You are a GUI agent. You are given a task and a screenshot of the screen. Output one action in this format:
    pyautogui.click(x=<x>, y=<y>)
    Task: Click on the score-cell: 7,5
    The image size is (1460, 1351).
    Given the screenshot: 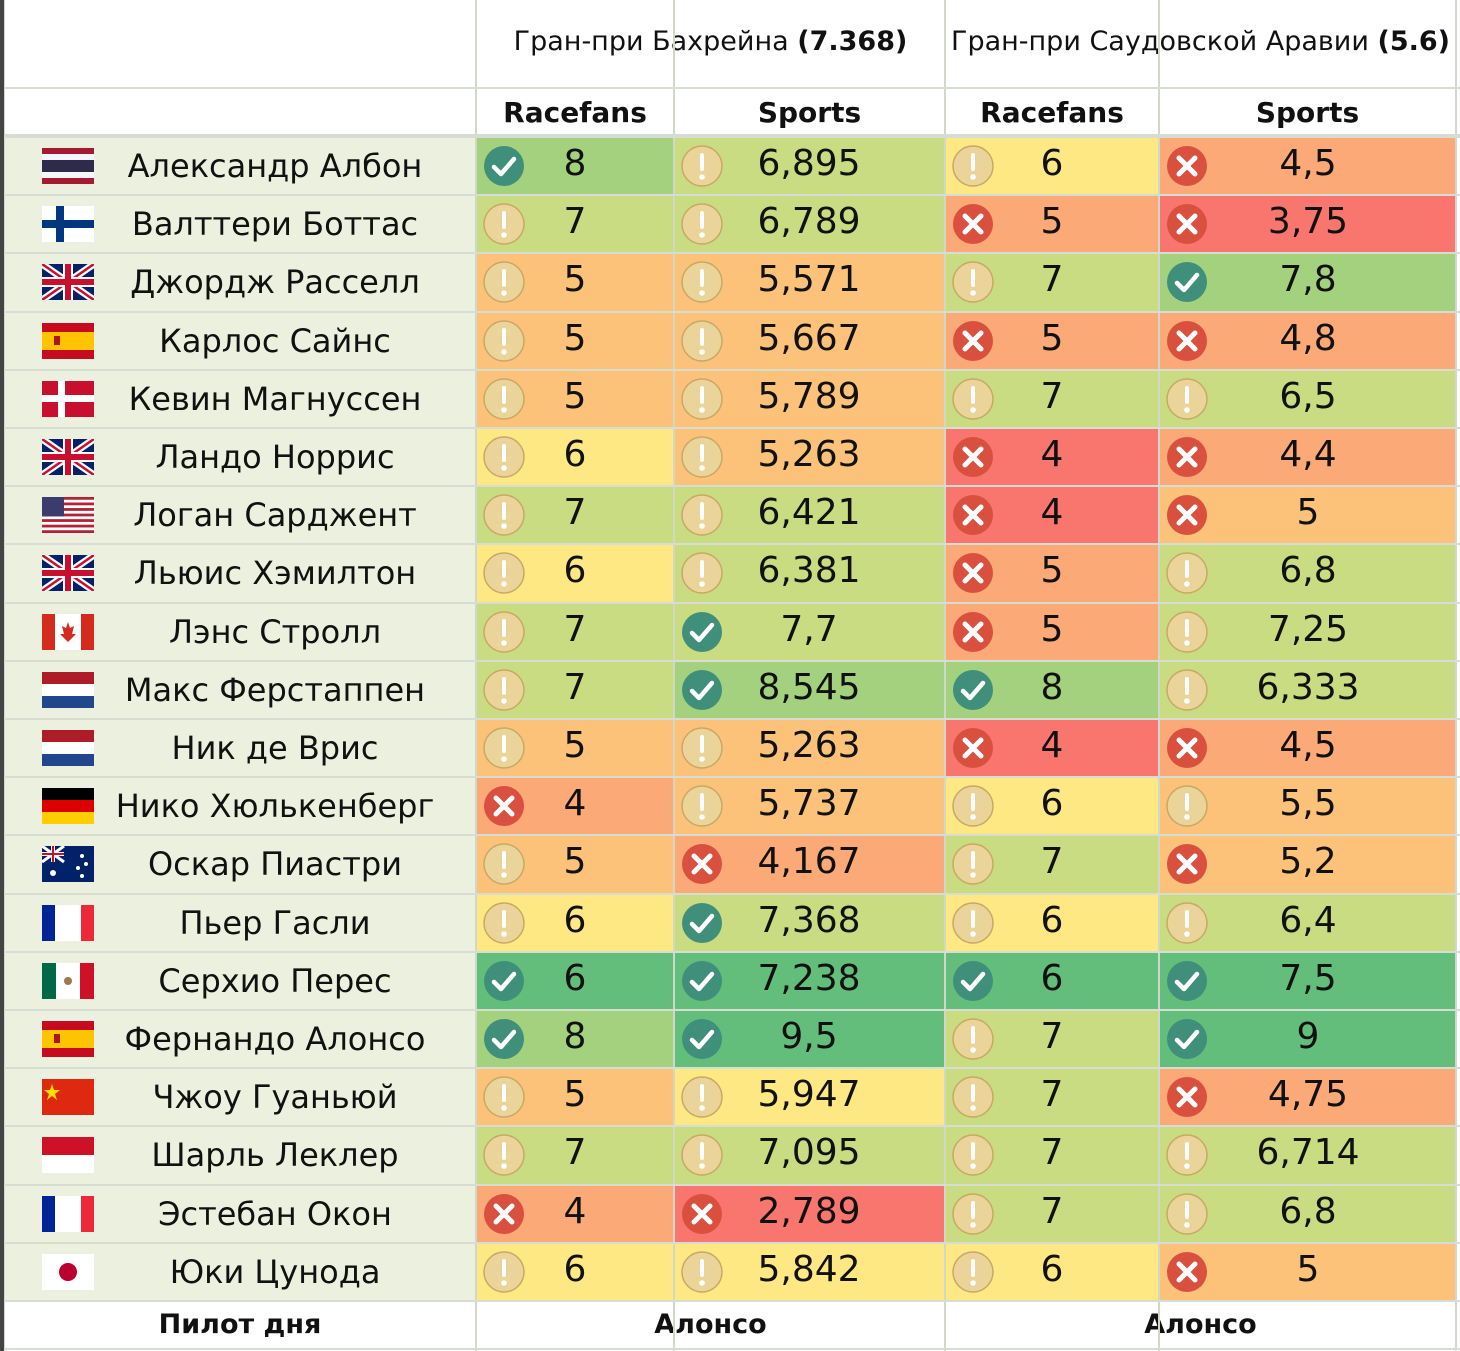 What is the action you would take?
    pyautogui.click(x=1307, y=980)
    